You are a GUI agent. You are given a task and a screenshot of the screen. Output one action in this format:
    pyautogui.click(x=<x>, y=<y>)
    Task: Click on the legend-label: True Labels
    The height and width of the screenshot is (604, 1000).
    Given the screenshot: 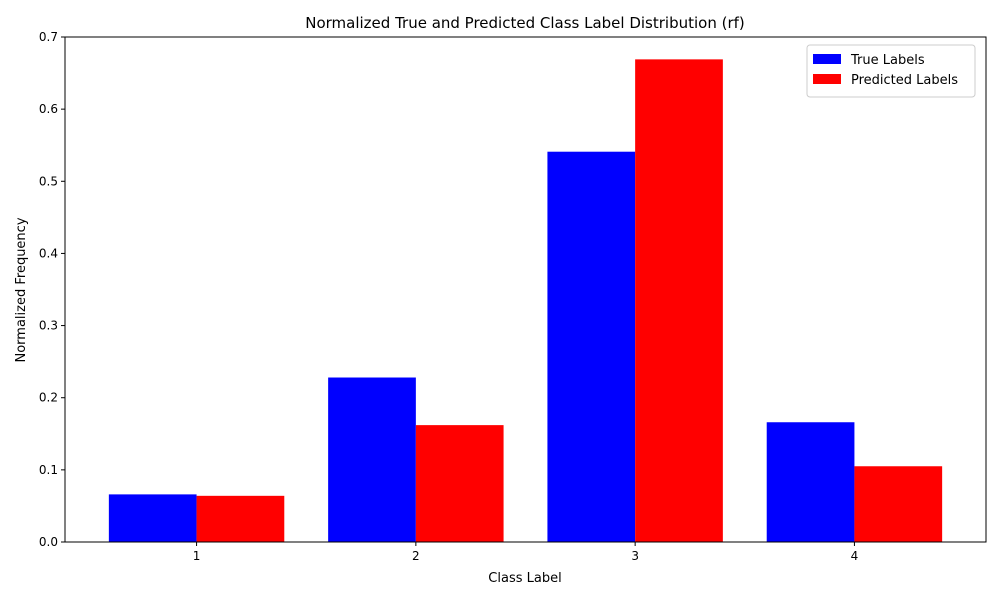 What is the action you would take?
    pyautogui.click(x=887, y=60)
    